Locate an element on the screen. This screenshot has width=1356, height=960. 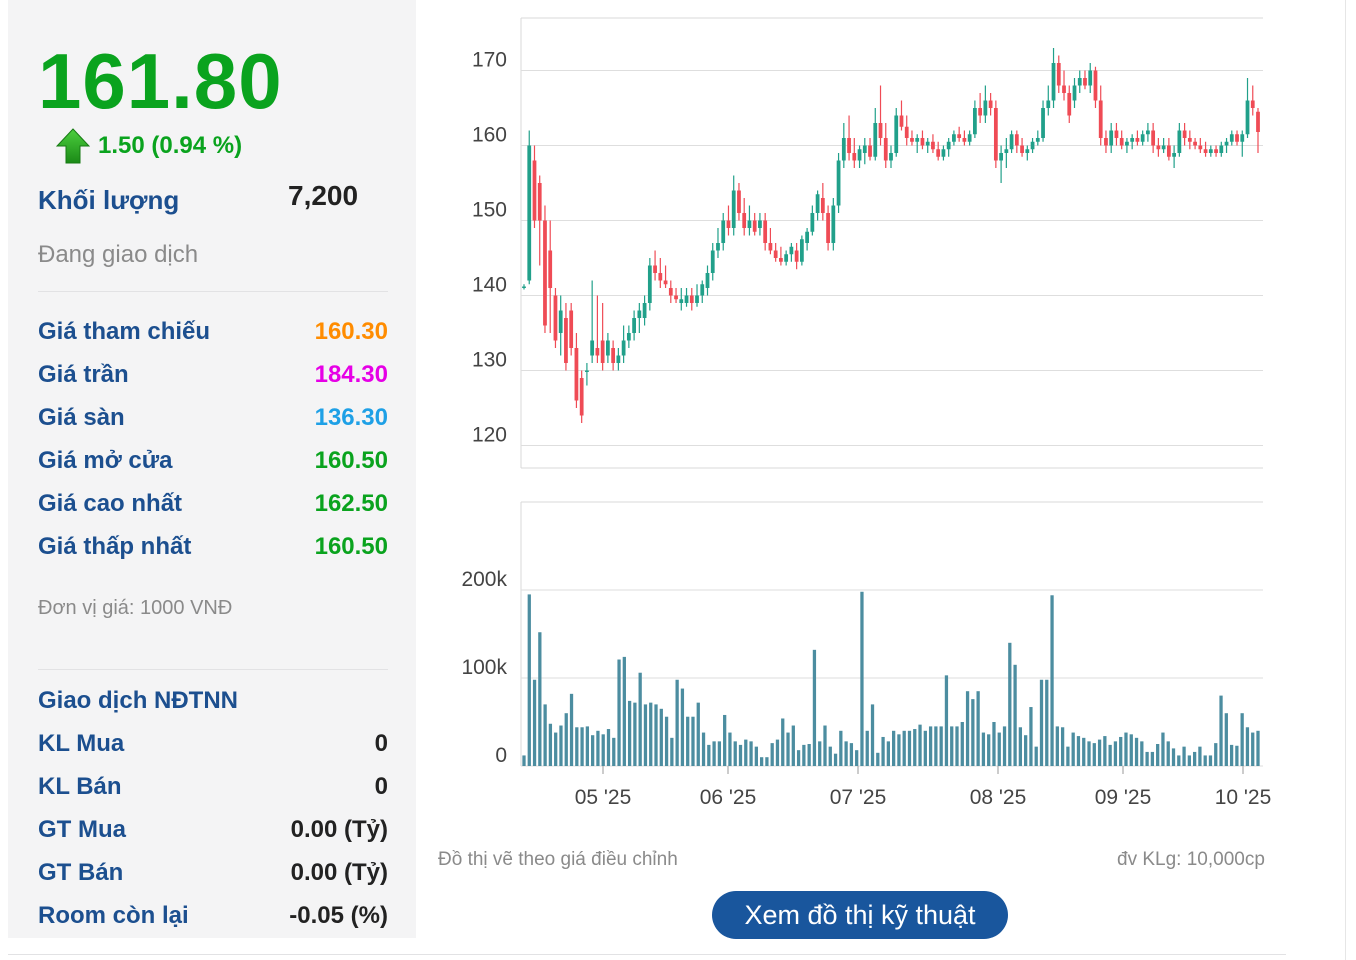
foreign-sell-value-value: 0.00 (Tỷ) is located at coordinates (339, 872).